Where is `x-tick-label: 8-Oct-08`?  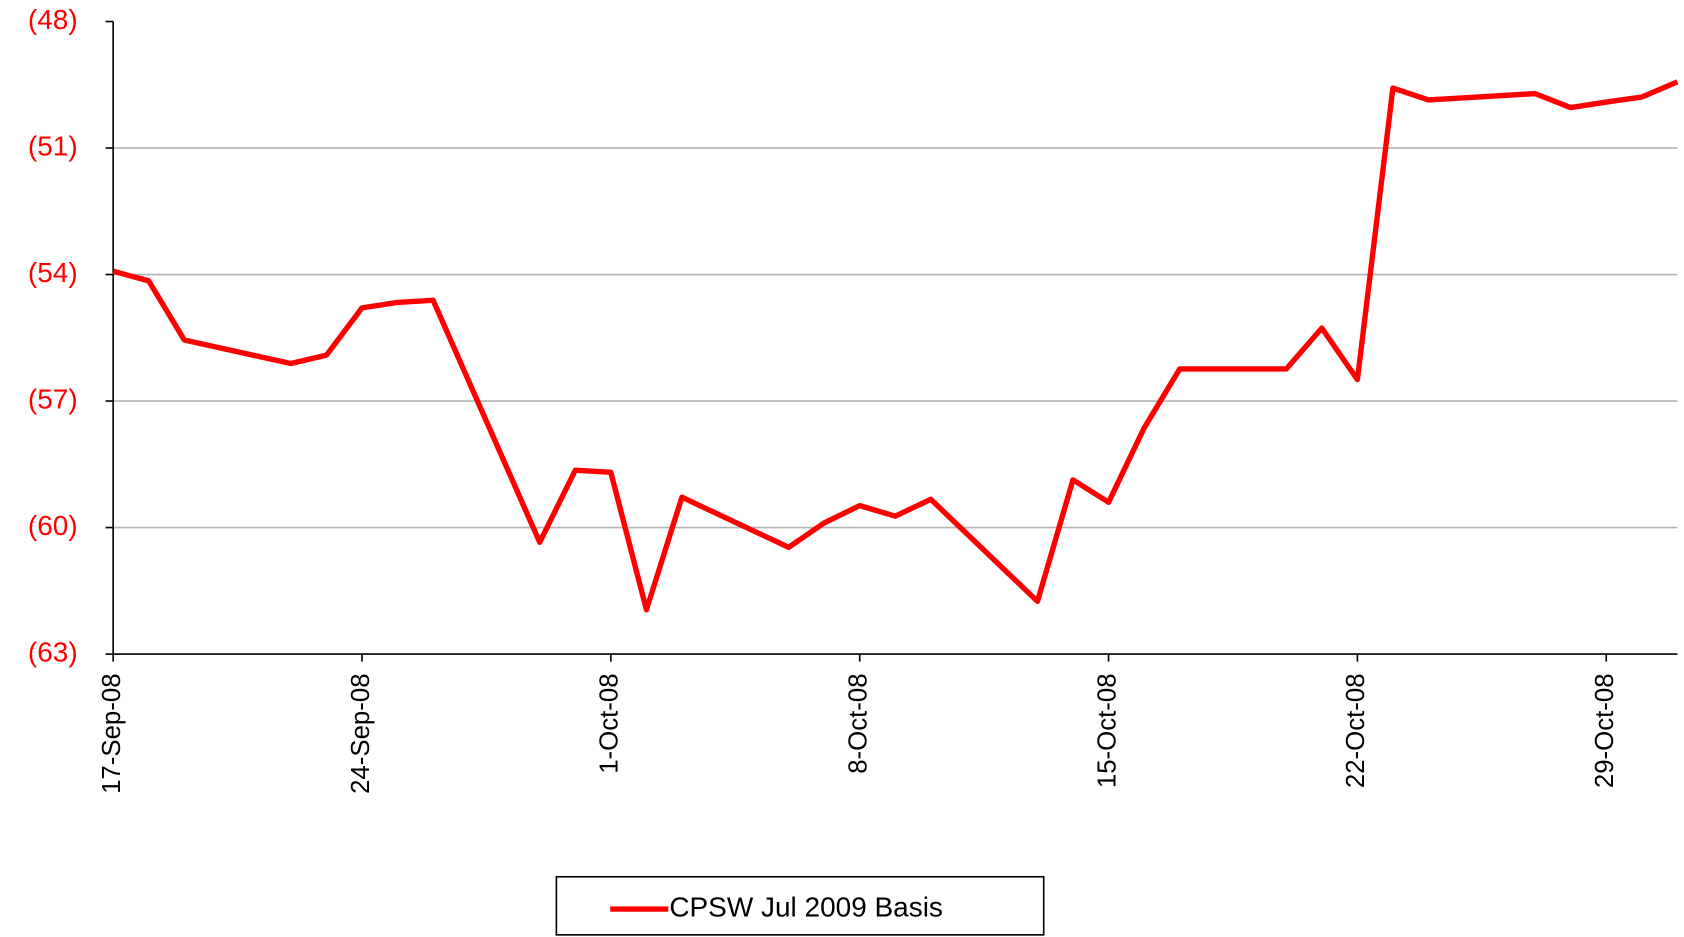
x-tick-label: 8-Oct-08 is located at coordinates (859, 723).